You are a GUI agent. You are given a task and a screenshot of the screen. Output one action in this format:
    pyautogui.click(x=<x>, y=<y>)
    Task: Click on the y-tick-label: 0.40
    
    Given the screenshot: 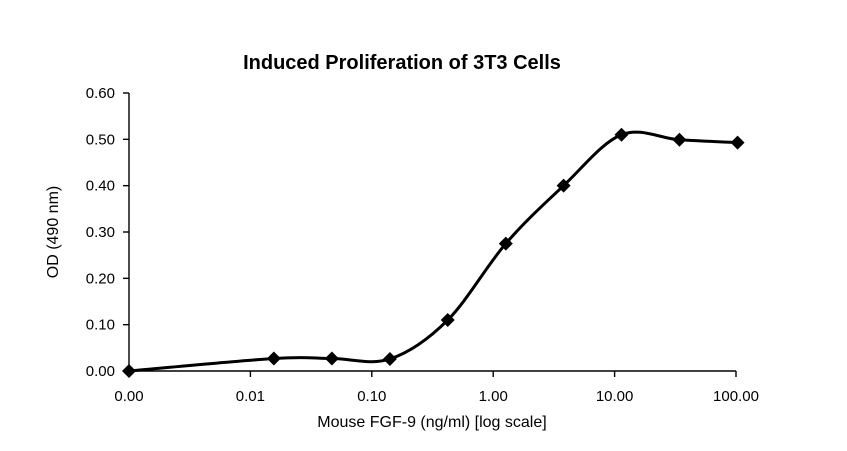 What is the action you would take?
    pyautogui.click(x=100, y=186)
    